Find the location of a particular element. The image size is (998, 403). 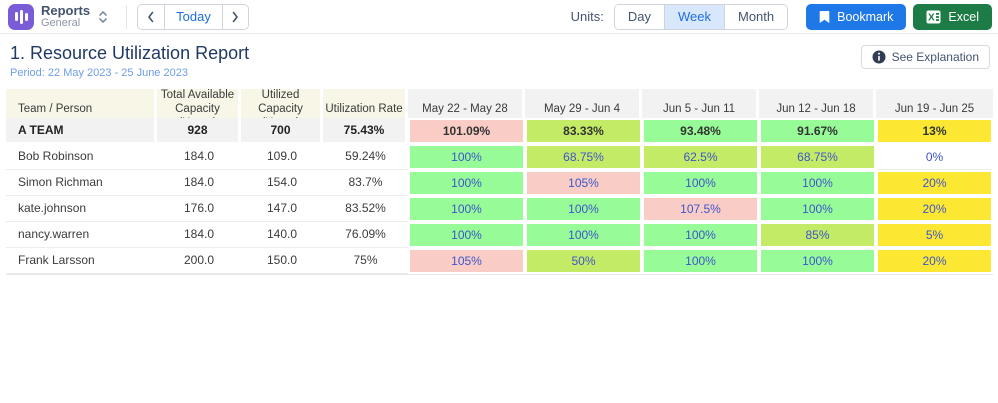

excel-export-button: X Excel is located at coordinates (952, 16).